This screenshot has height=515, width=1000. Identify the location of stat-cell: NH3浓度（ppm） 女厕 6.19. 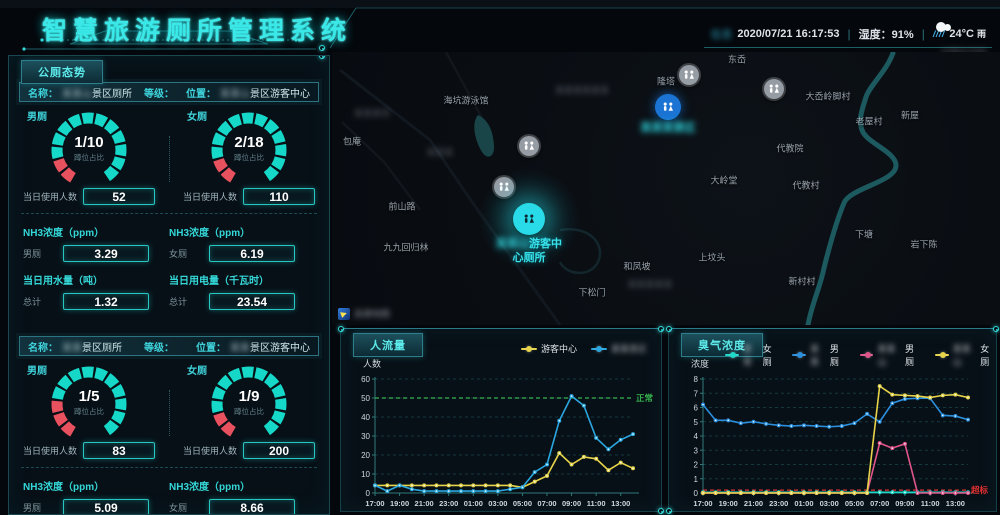
(242, 241).